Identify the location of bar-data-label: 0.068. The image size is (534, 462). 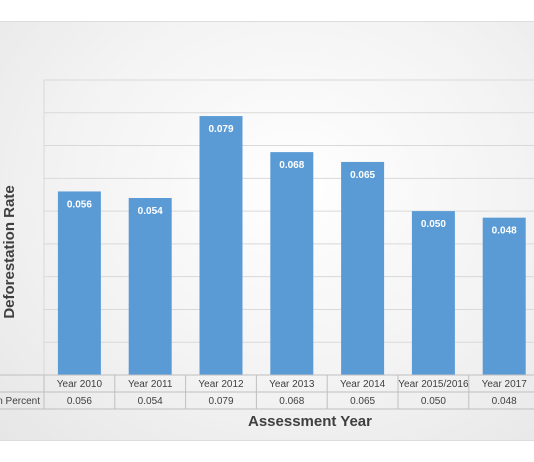
(291, 165).